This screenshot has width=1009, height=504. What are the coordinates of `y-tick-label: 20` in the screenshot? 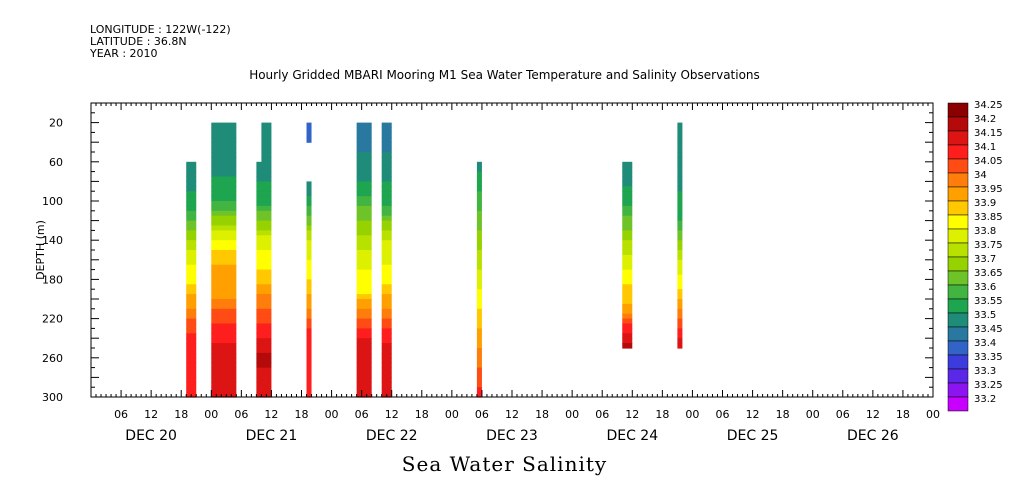 It's located at (56, 123).